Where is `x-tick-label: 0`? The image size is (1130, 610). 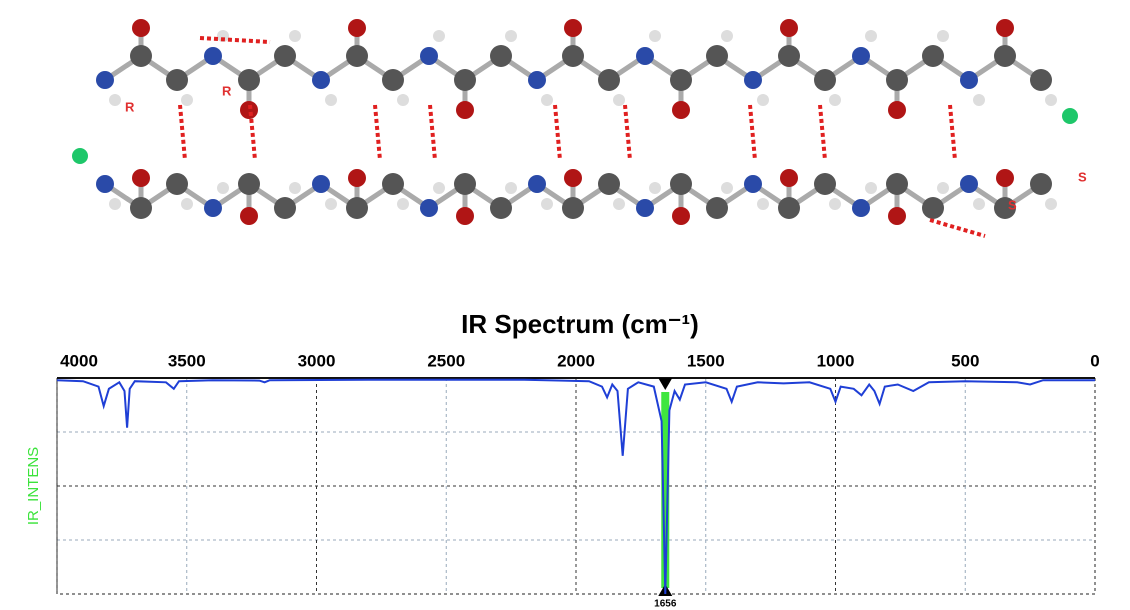 x-tick-label: 0 is located at coordinates (1094, 360).